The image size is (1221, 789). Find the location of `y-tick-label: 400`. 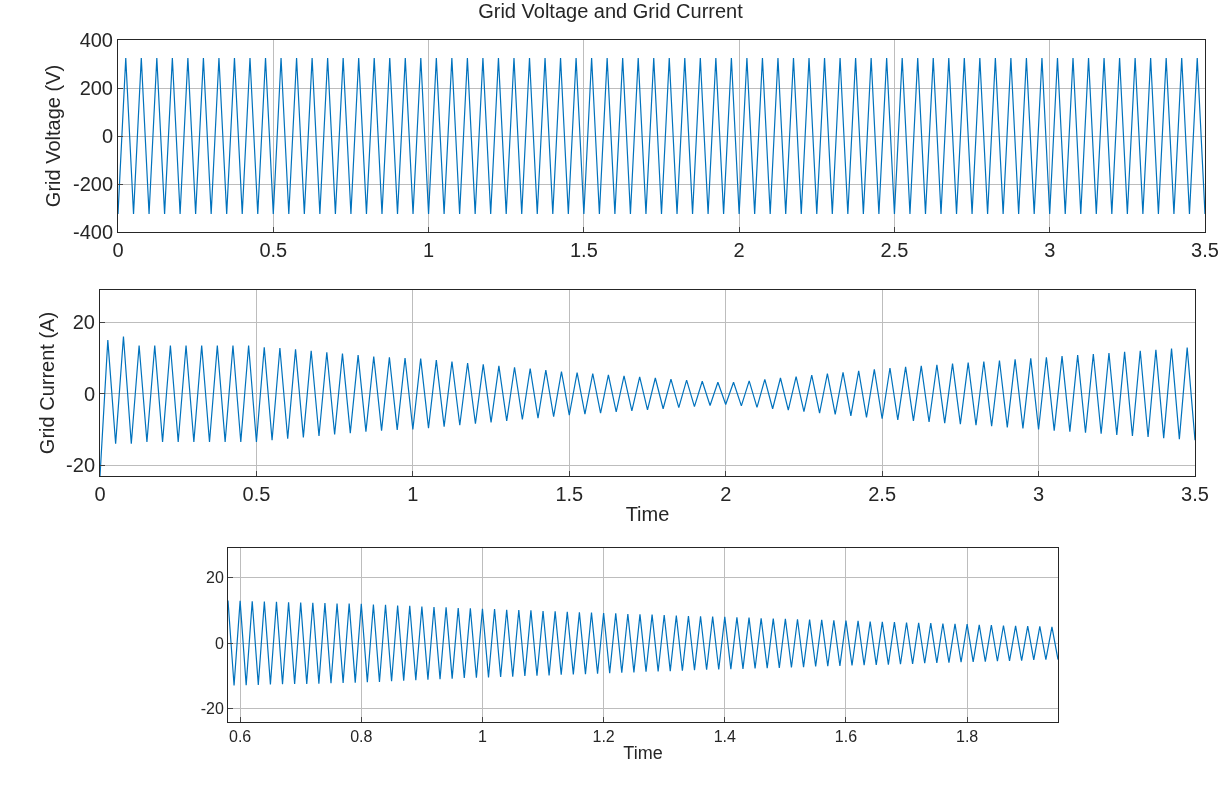

y-tick-label: 400 is located at coordinates (96, 40).